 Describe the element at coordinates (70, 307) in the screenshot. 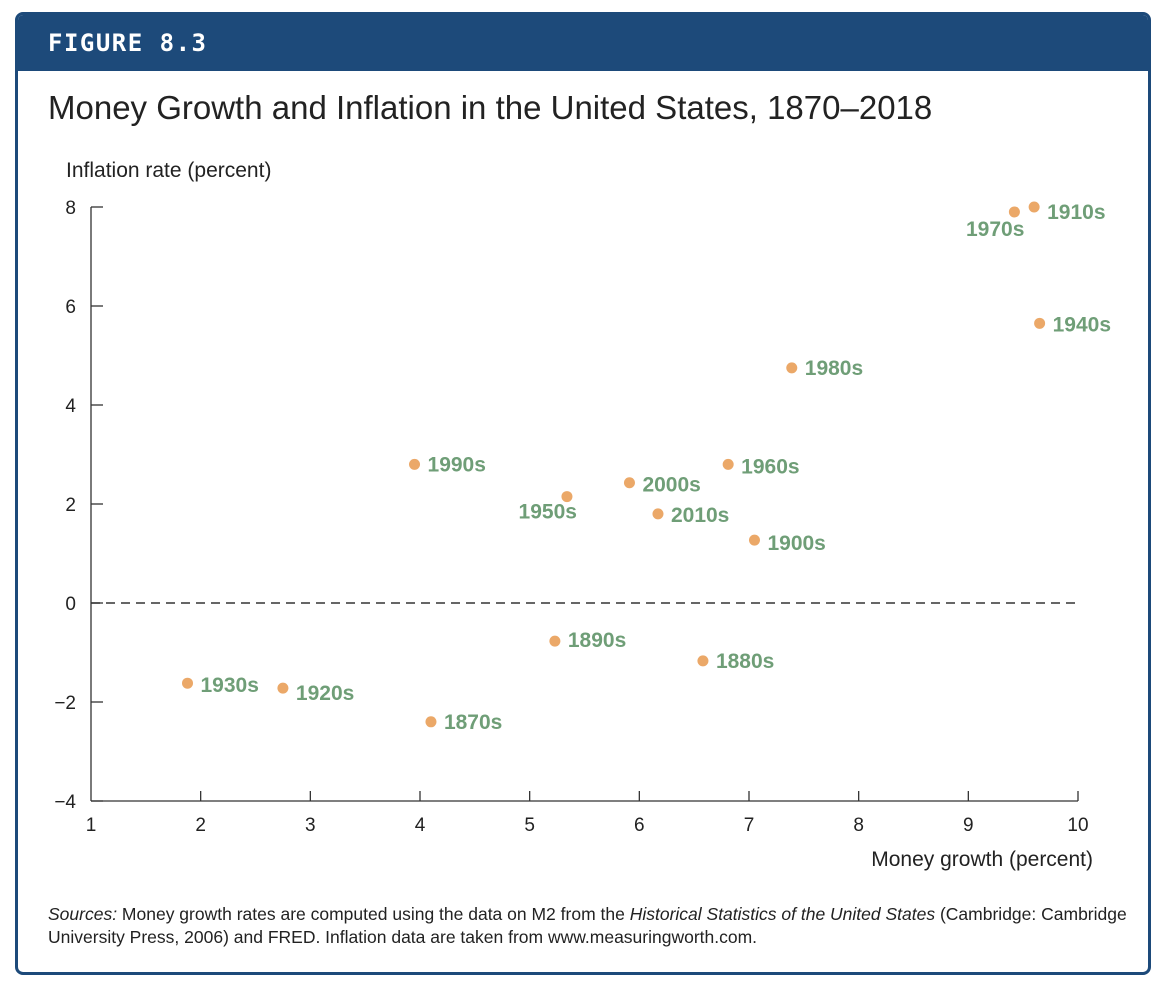

I see `y-tick-label: 6` at that location.